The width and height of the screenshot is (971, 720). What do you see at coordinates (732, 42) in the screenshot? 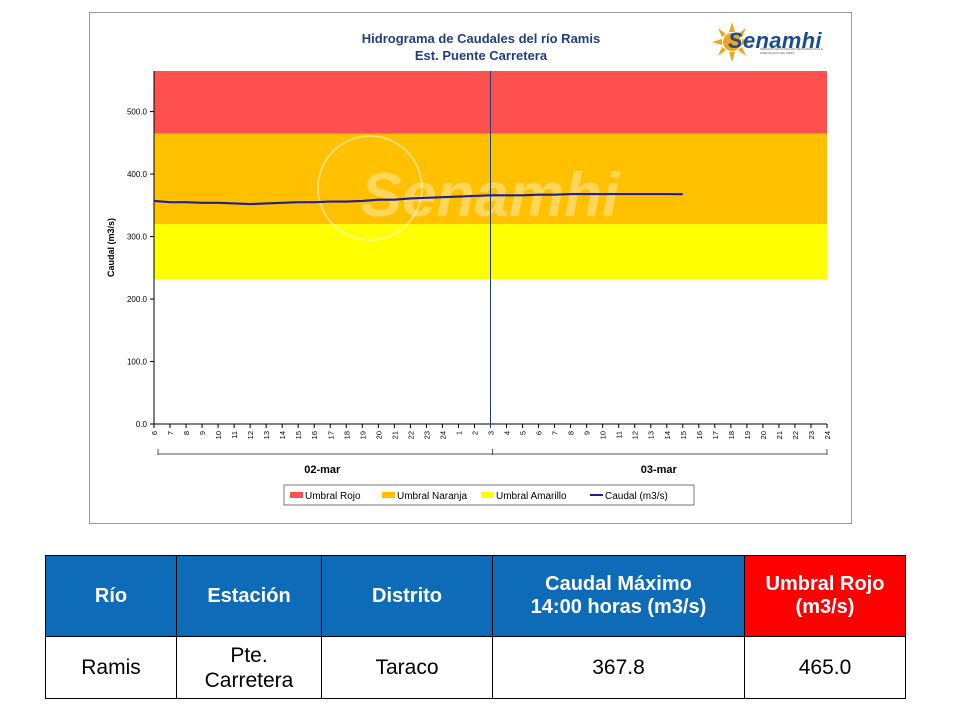
I see `sun-icon` at bounding box center [732, 42].